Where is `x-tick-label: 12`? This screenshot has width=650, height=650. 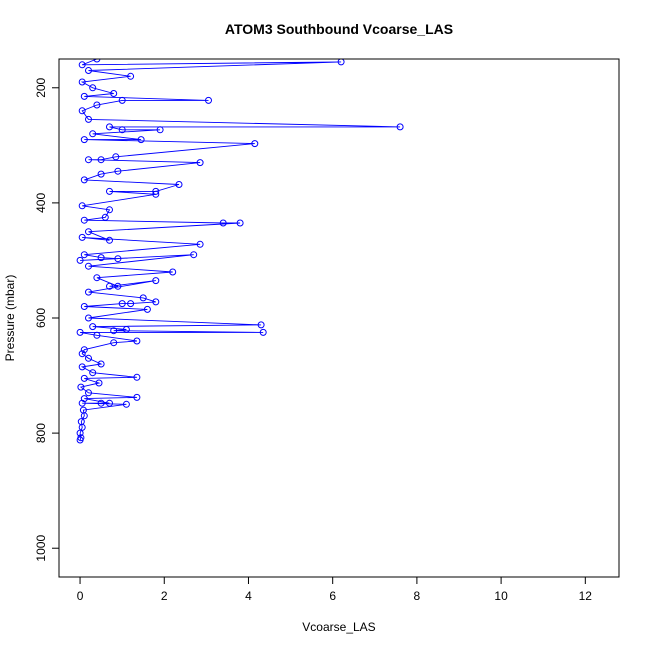 x-tick-label: 12 is located at coordinates (586, 596).